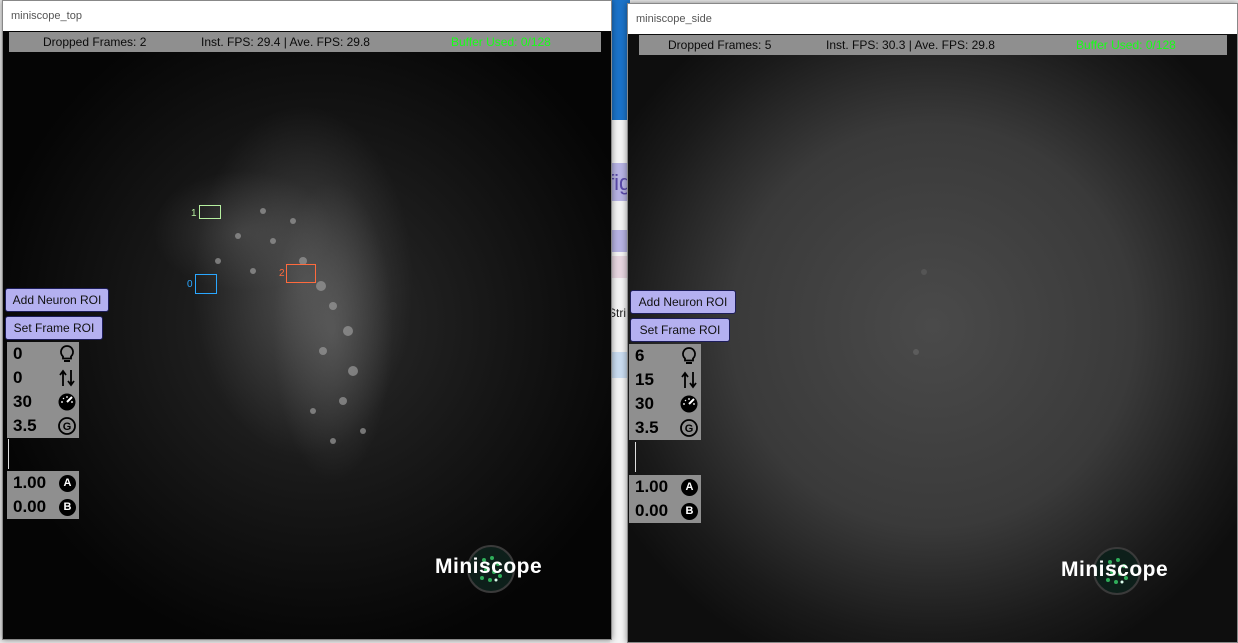  I want to click on window-title-bar: miniscope_side, so click(932, 19).